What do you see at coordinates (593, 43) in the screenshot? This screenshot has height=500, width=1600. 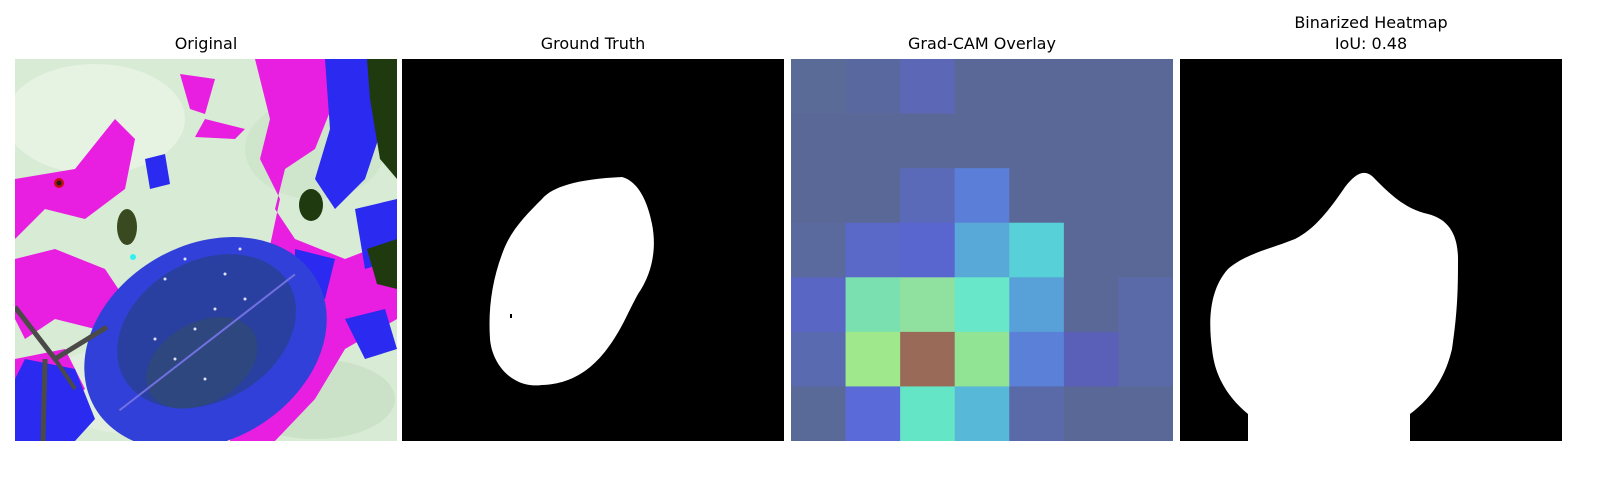 I see `panel-title: Ground Truth` at bounding box center [593, 43].